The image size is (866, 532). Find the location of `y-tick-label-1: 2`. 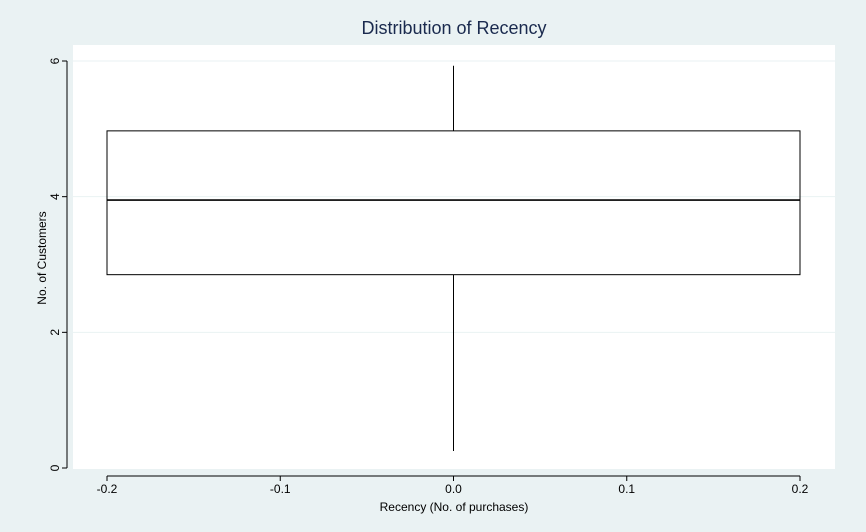

y-tick-label-1: 2 is located at coordinates (55, 332).